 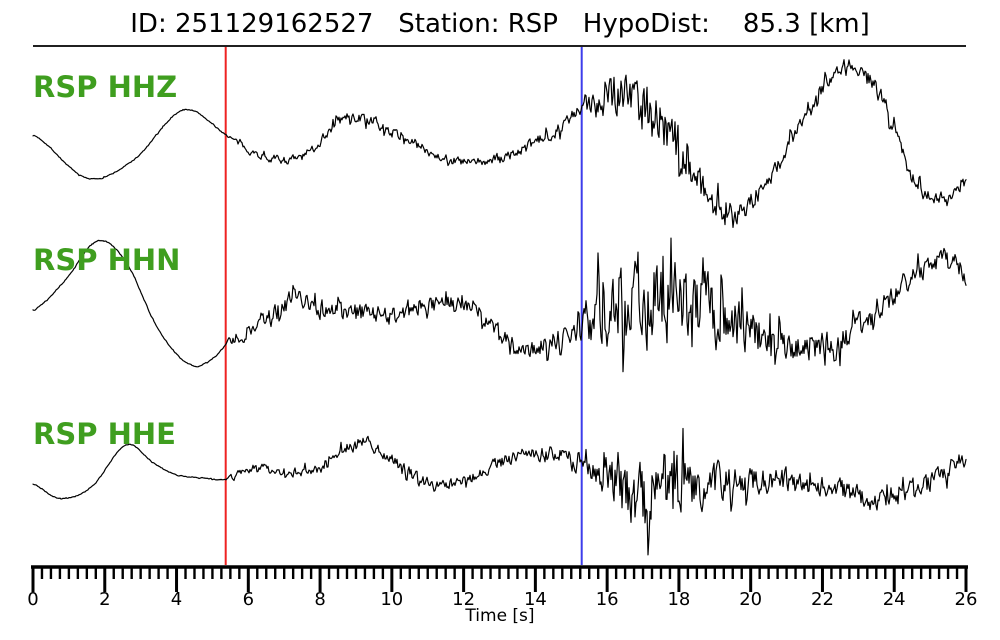 What do you see at coordinates (894, 599) in the screenshot?
I see `x-tick-label: 24` at bounding box center [894, 599].